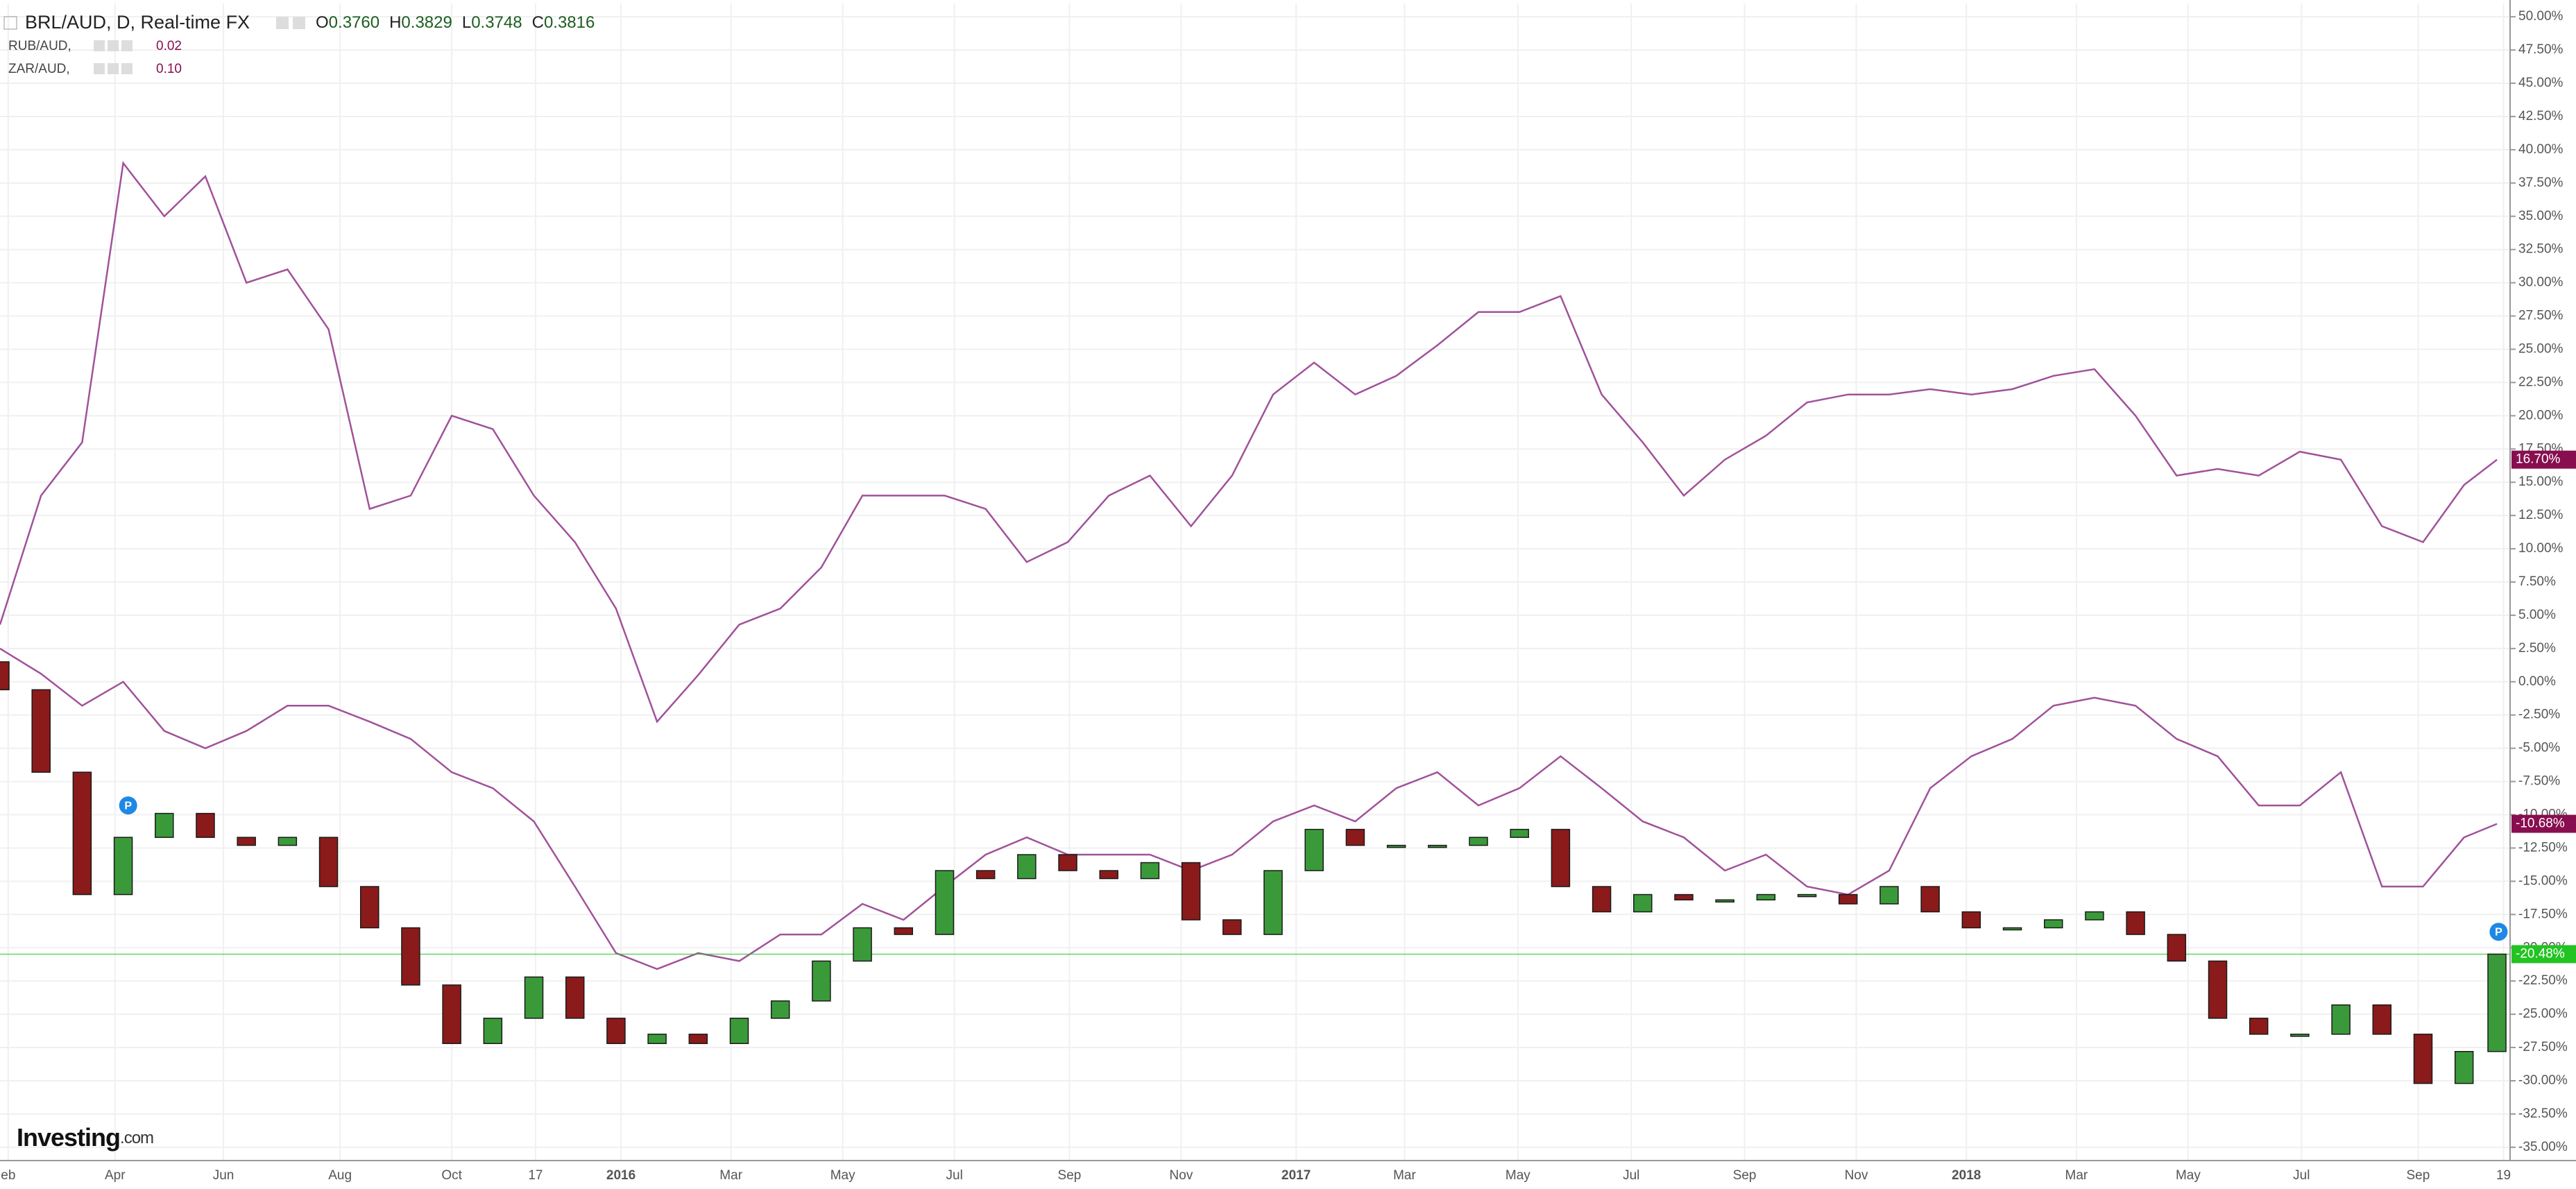 This screenshot has width=2576, height=1189. Describe the element at coordinates (137, 22) in the screenshot. I see `chart-title: BRL/AUD, D, Real-time FX` at that location.